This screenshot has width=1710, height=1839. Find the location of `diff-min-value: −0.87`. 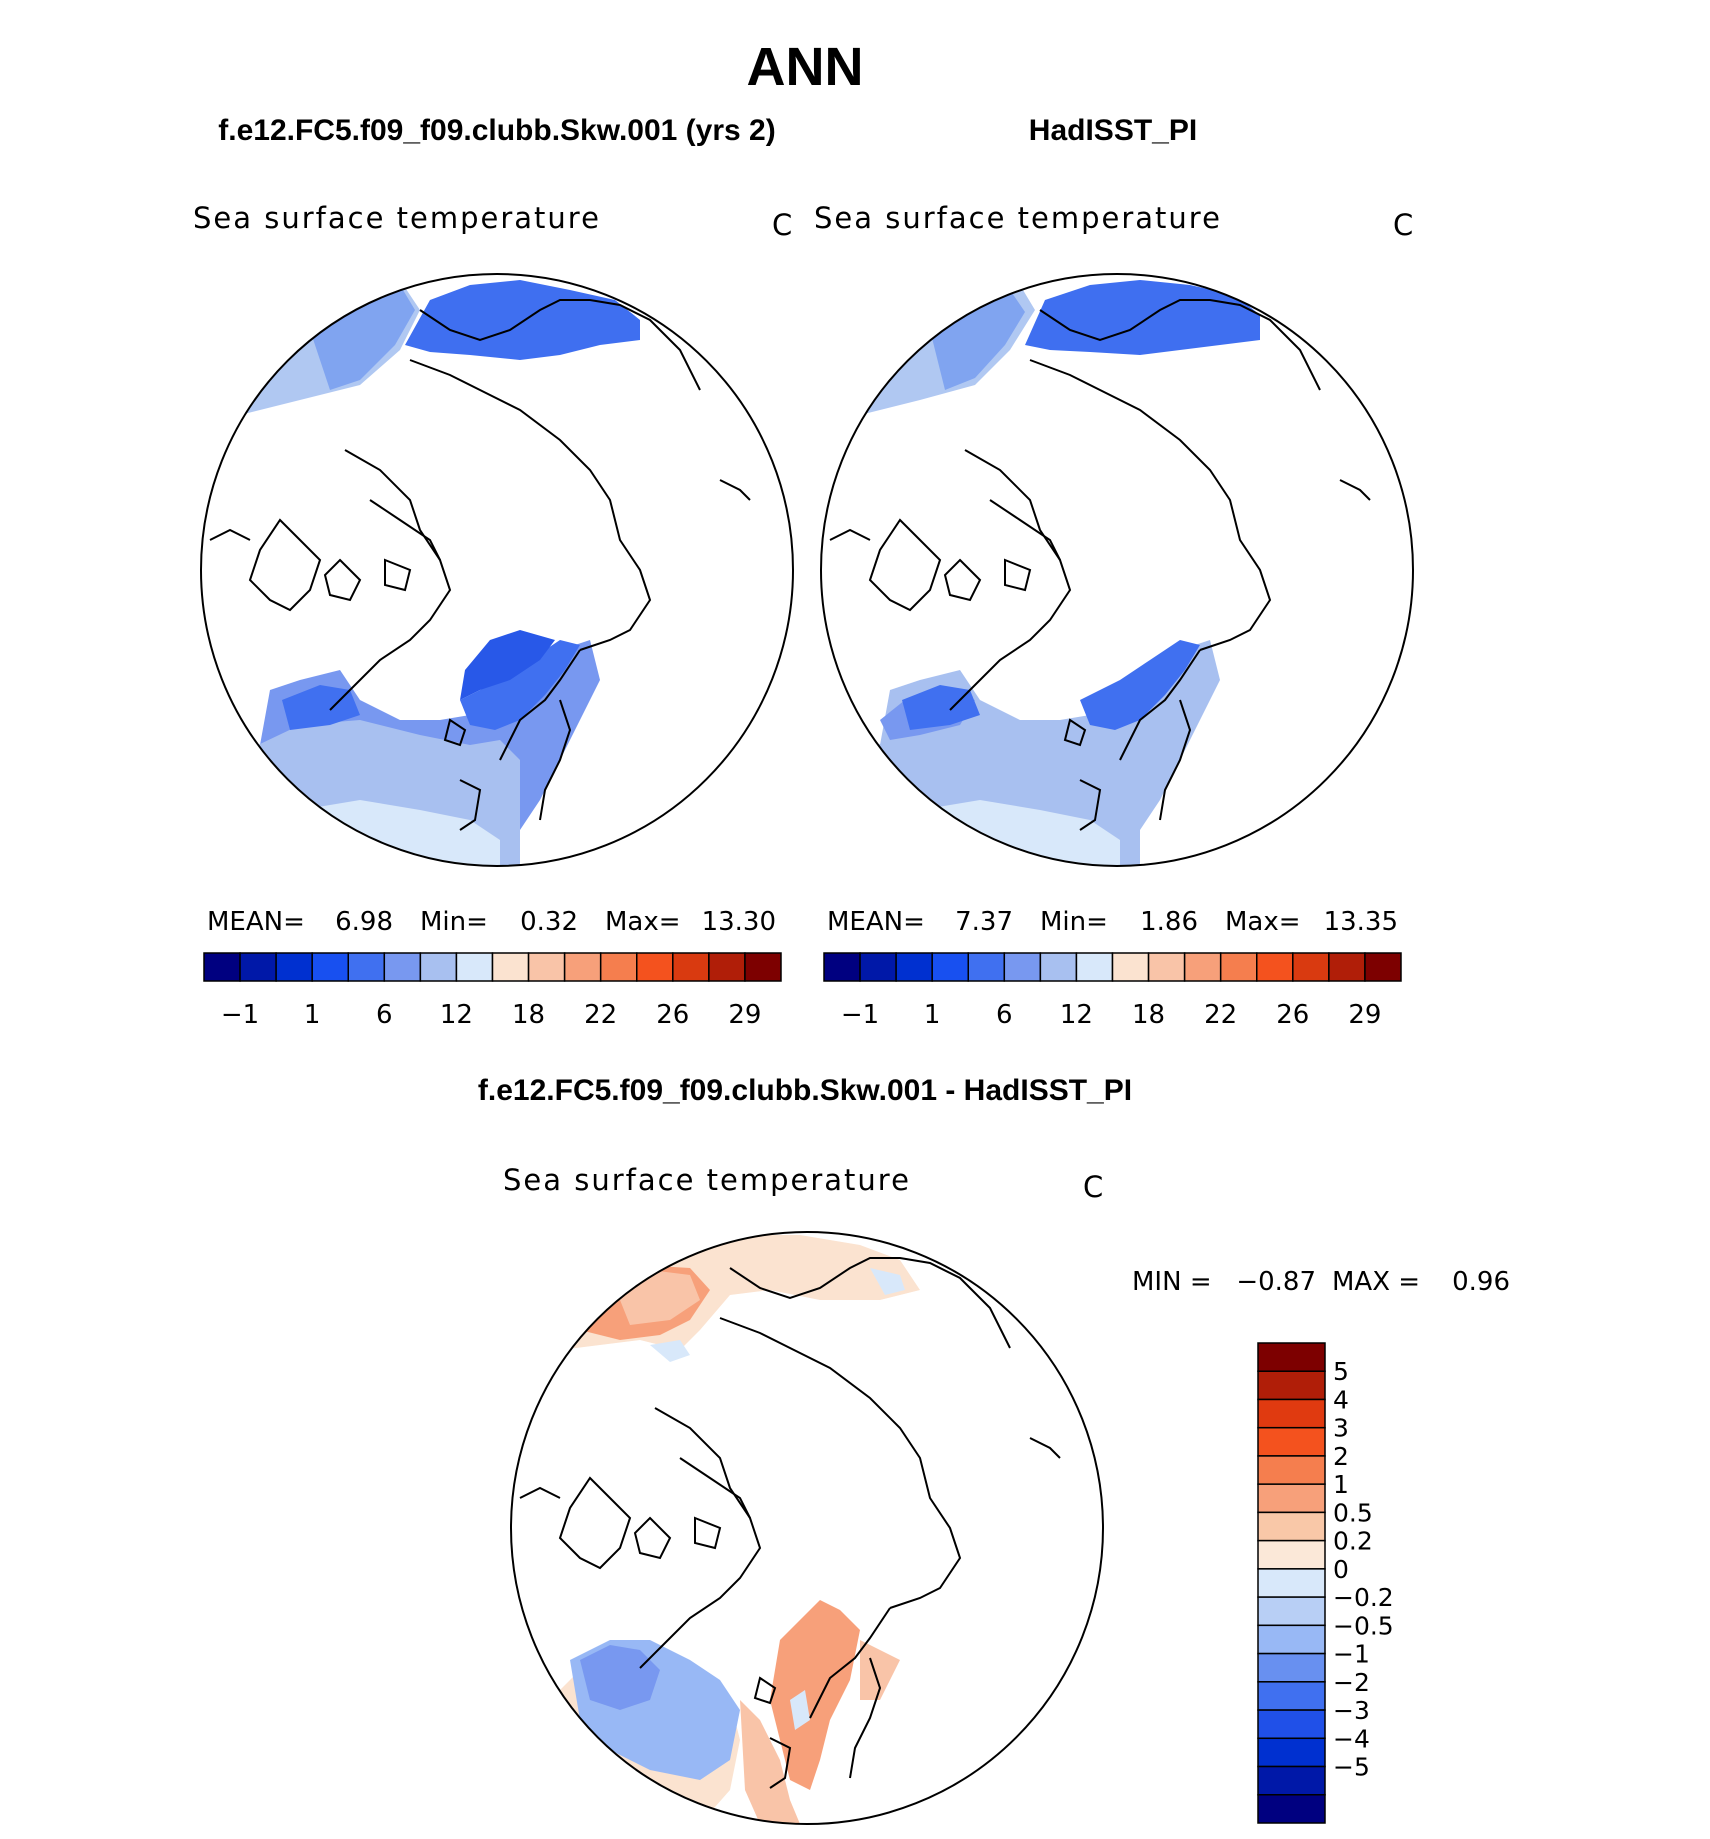

diff-min-value: −0.87 is located at coordinates (1276, 1282).